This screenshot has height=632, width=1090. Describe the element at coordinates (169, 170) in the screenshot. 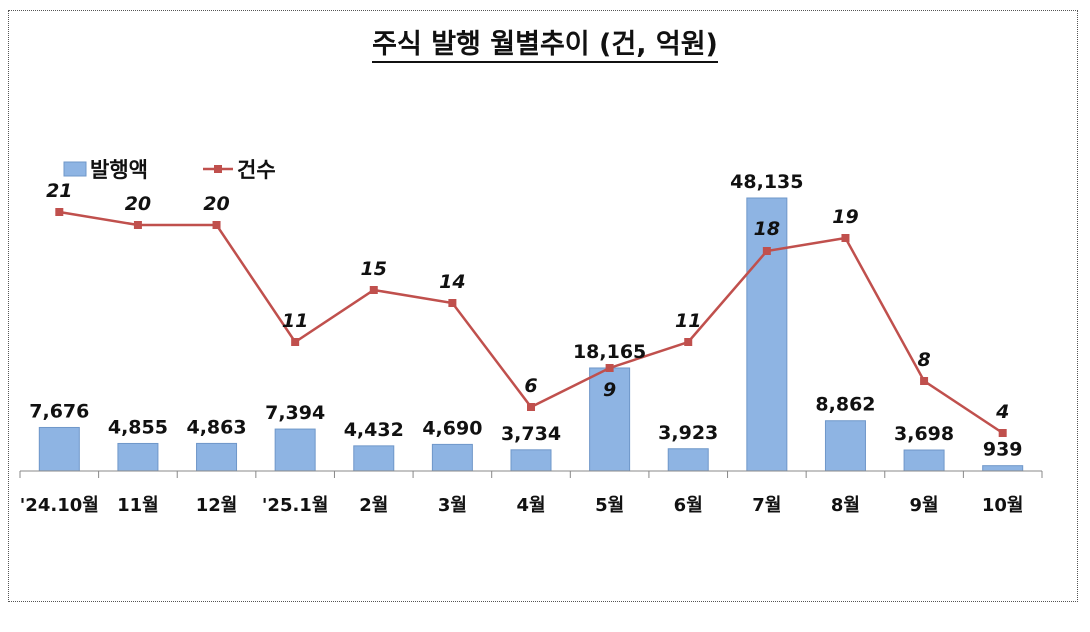

I see `legend: 발행액 건수` at that location.